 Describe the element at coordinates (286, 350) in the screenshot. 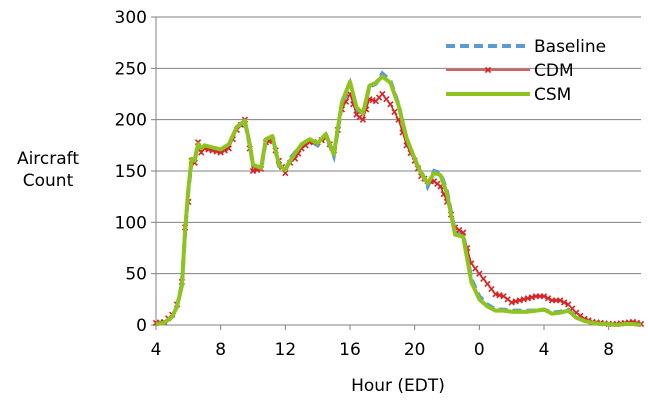

I see `x-tick-label-2: 12` at that location.